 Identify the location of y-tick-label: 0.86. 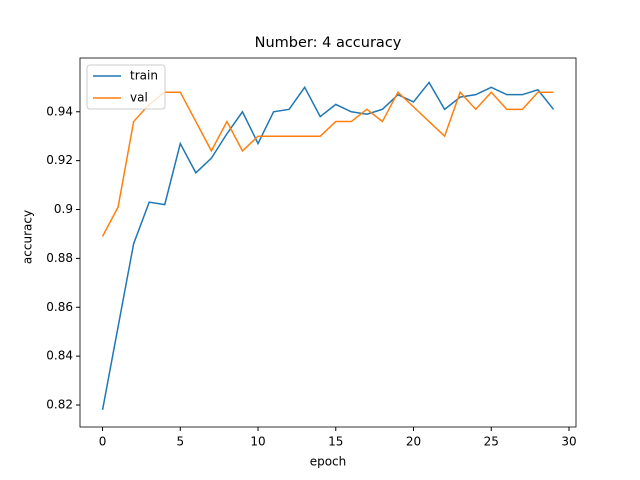
(59, 307).